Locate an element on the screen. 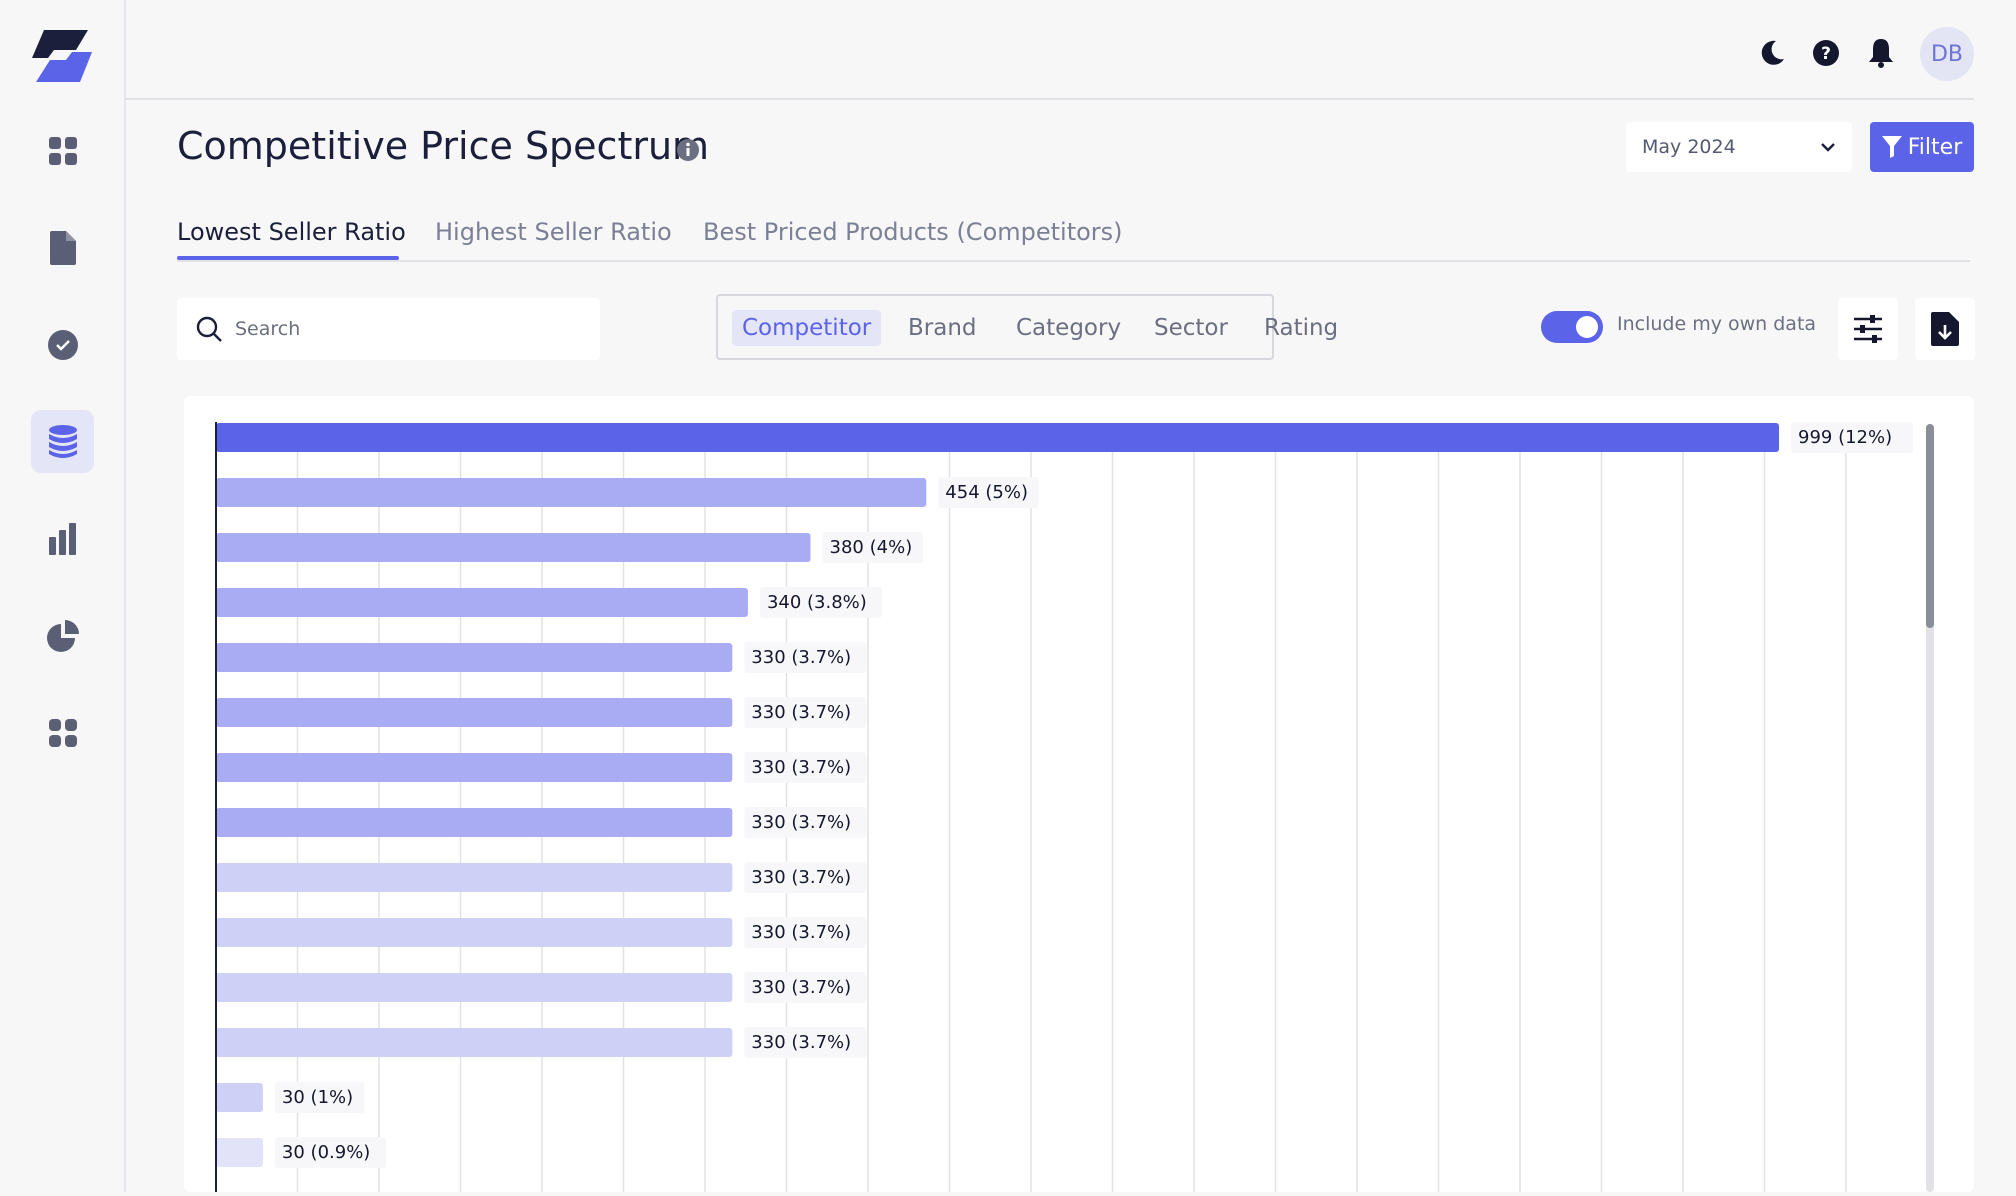  app-logo is located at coordinates (62, 56).